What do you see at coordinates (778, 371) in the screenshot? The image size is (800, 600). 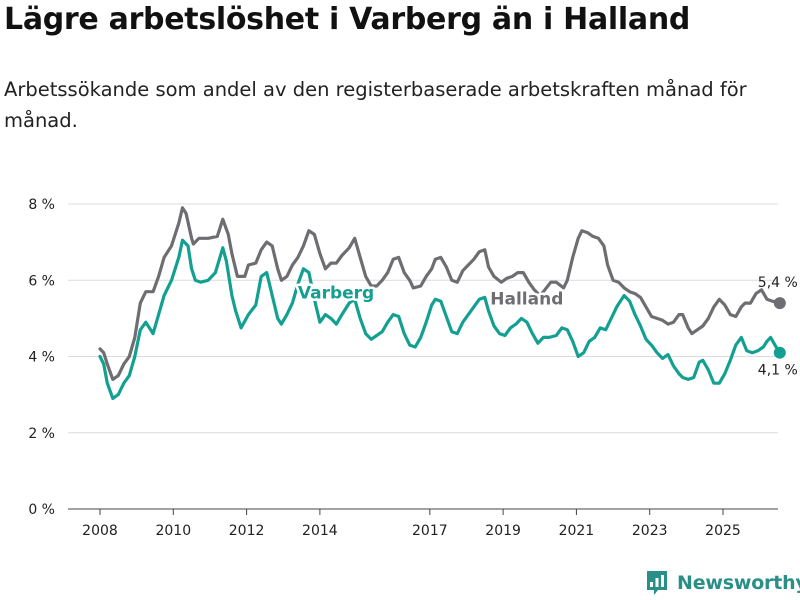 I see `end-value-label-varberg: 4,1 %` at bounding box center [778, 371].